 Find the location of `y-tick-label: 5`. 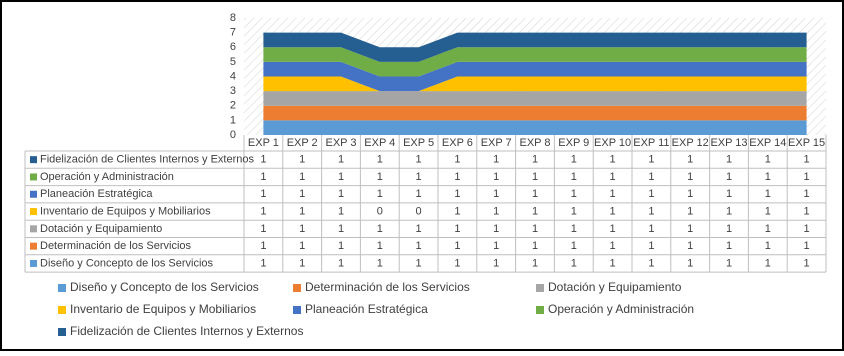

y-tick-label: 5 is located at coordinates (233, 62).